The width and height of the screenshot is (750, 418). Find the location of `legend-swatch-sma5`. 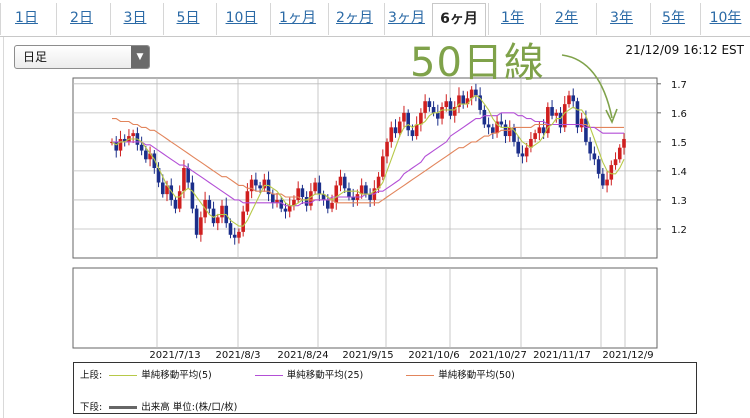

legend-swatch-sma5 is located at coordinates (123, 375).